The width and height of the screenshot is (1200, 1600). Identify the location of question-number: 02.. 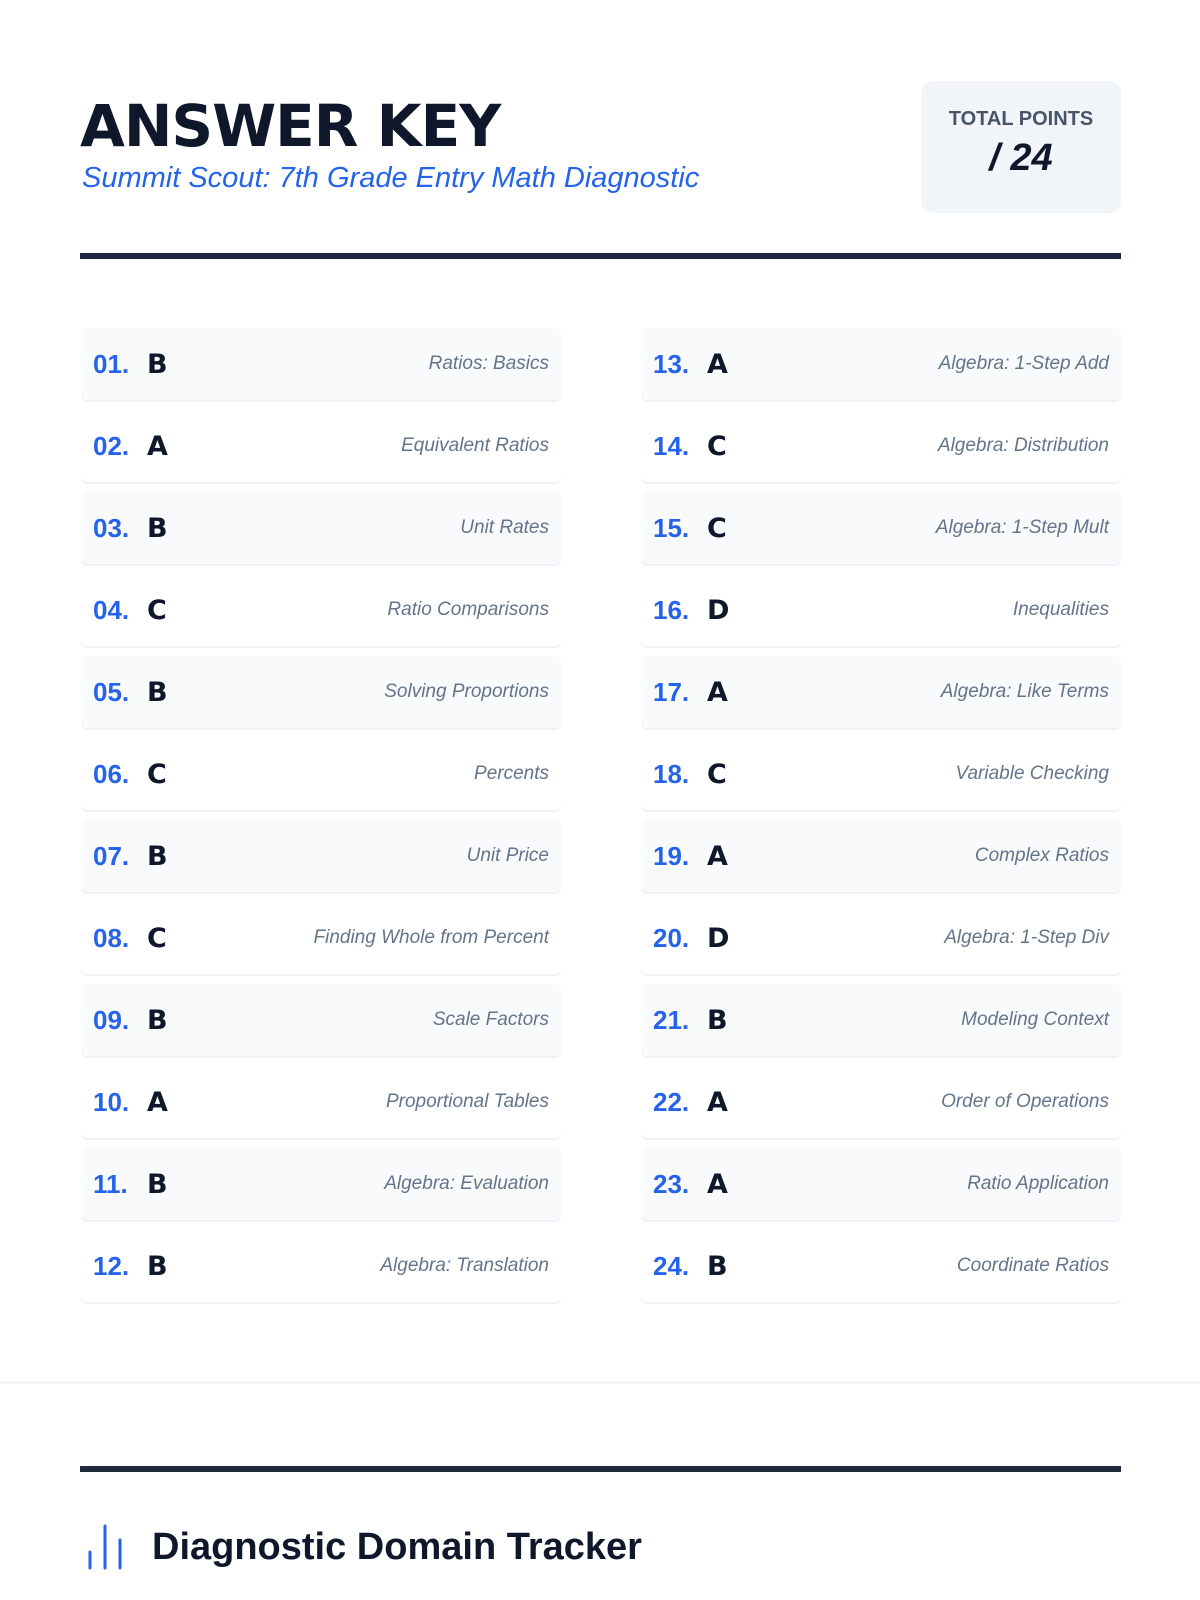
(111, 445).